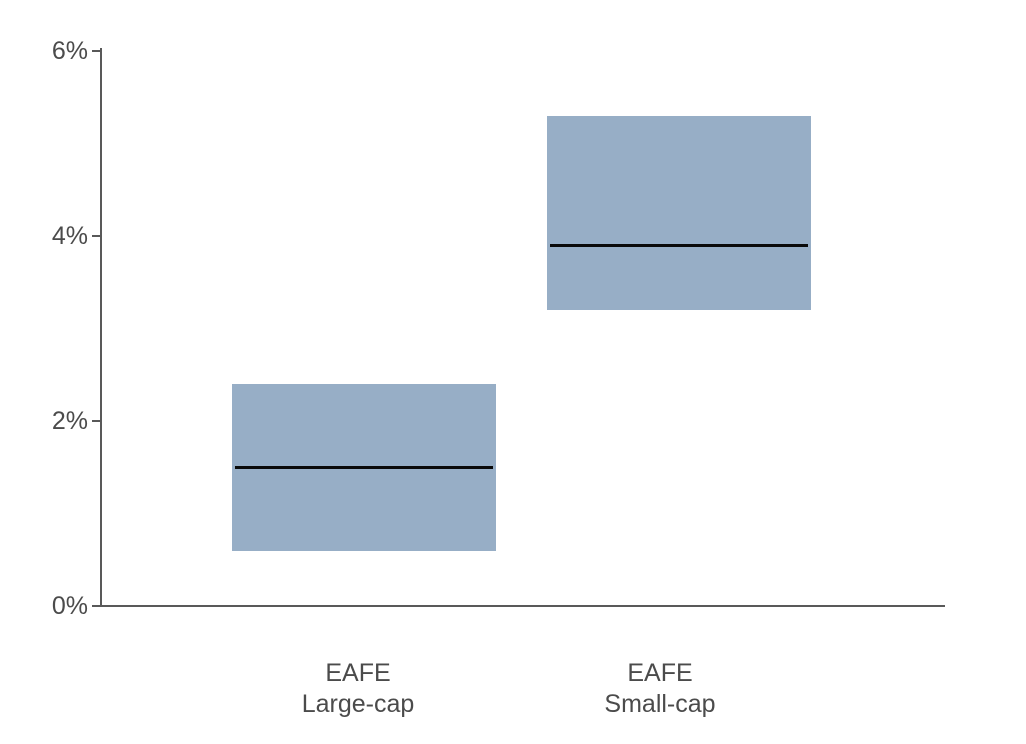  Describe the element at coordinates (69, 236) in the screenshot. I see `y-tick-label: 4%` at that location.